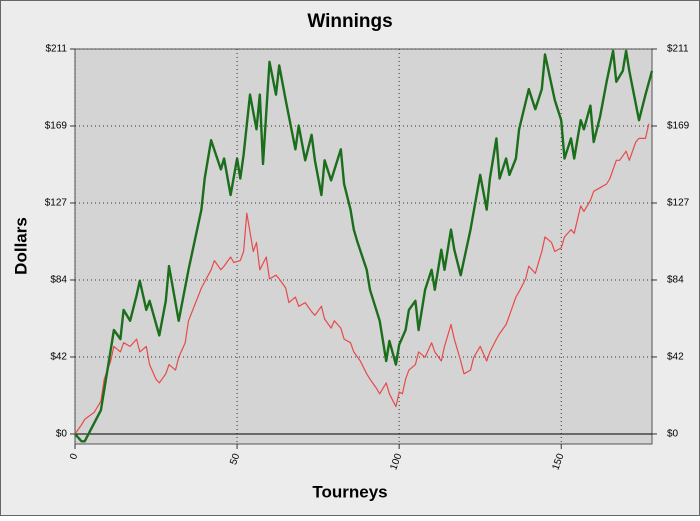 The height and width of the screenshot is (521, 700). I want to click on x-tick-label: 0, so click(74, 456).